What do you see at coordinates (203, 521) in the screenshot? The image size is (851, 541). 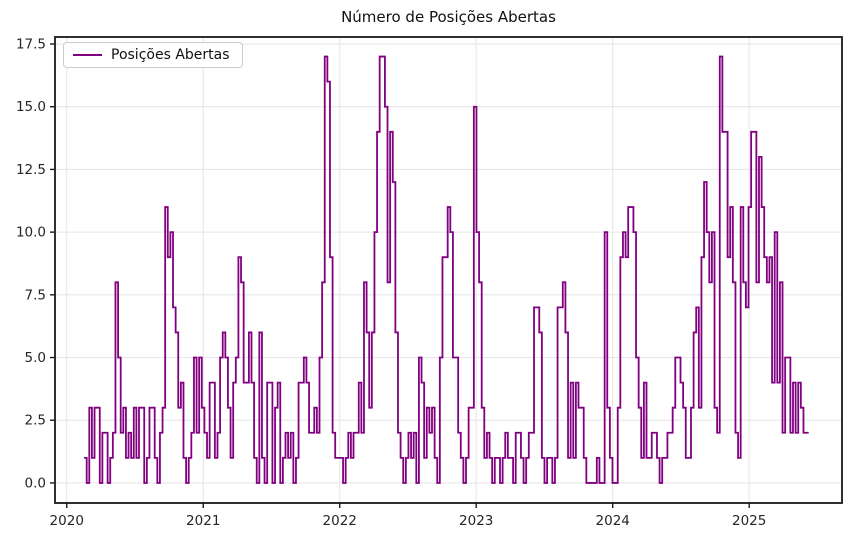 I see `x-tick-label: 2021` at bounding box center [203, 521].